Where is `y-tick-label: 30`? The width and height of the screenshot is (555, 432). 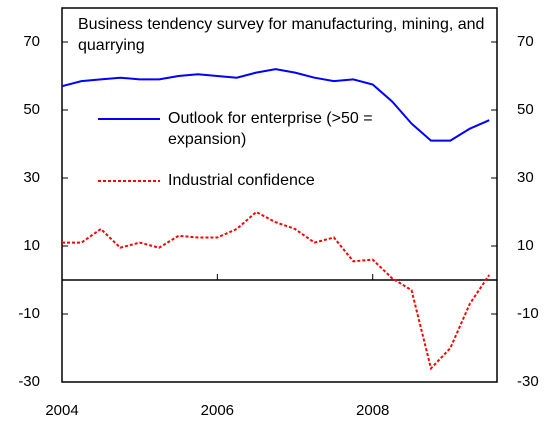
y-tick-label: 30 is located at coordinates (31, 177).